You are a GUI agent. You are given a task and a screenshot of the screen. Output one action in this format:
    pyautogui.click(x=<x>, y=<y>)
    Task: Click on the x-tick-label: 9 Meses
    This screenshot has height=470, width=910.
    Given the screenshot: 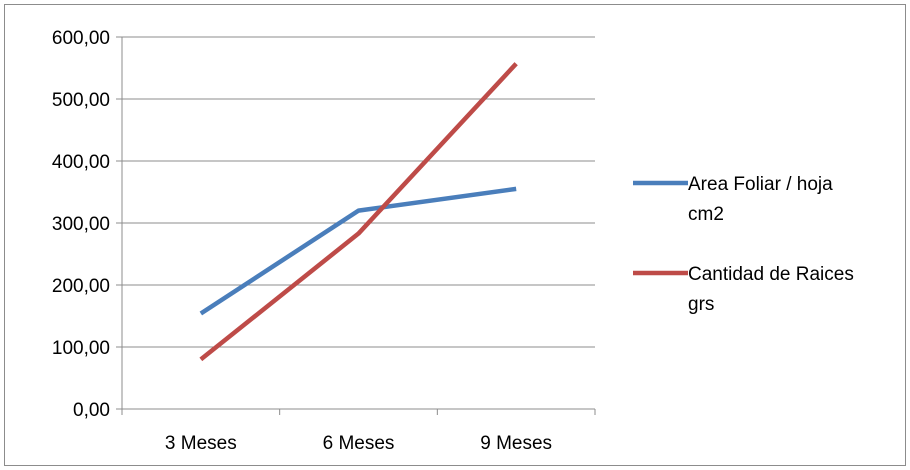 What is the action you would take?
    pyautogui.click(x=516, y=443)
    